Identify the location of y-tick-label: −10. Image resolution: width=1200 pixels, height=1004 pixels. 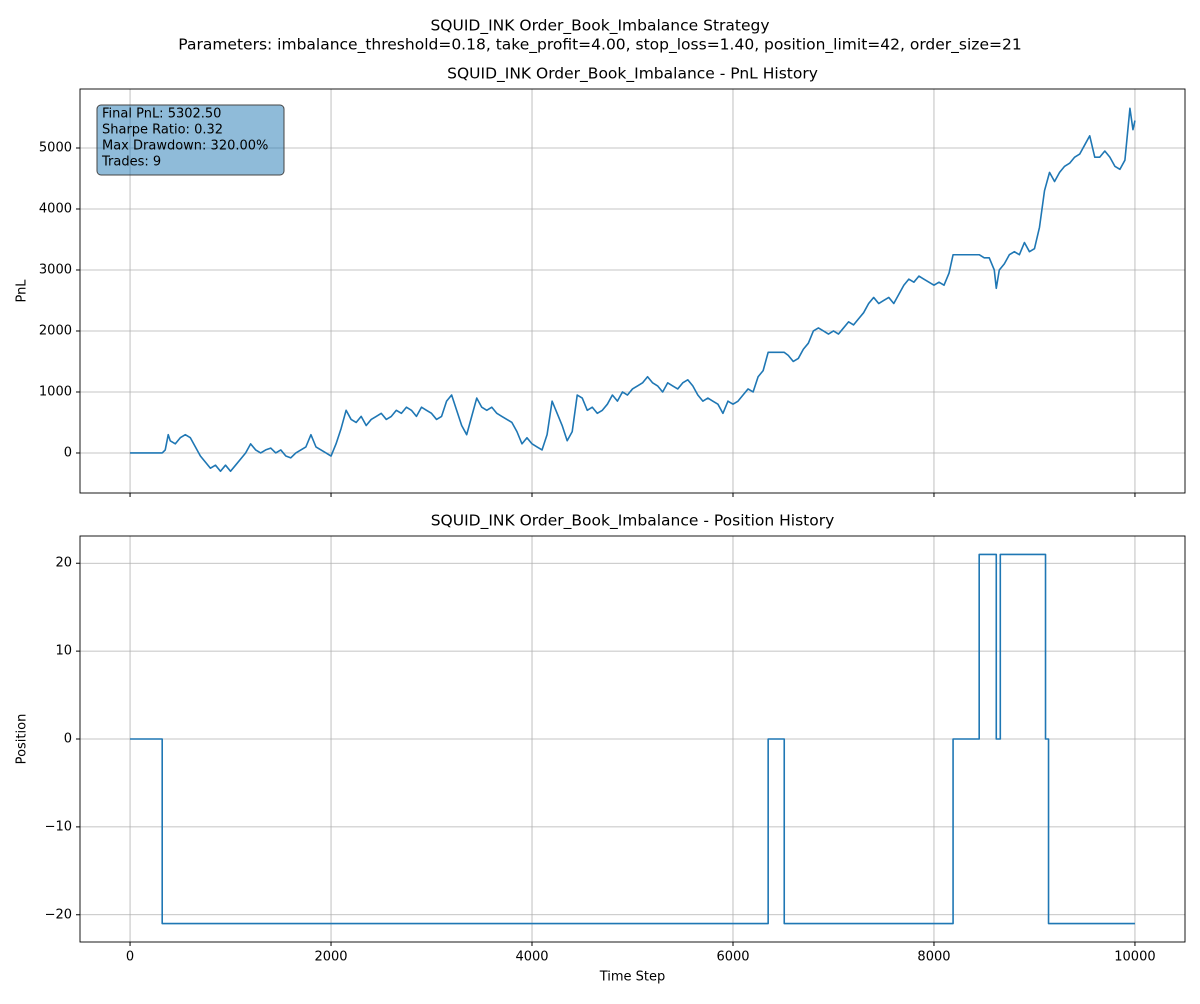
(58, 826).